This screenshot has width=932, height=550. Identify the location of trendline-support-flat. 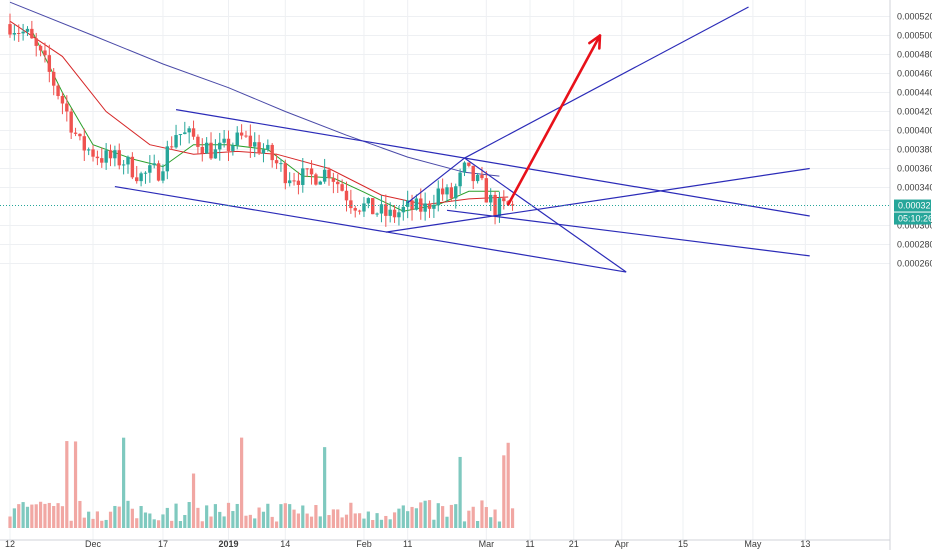
(628, 233).